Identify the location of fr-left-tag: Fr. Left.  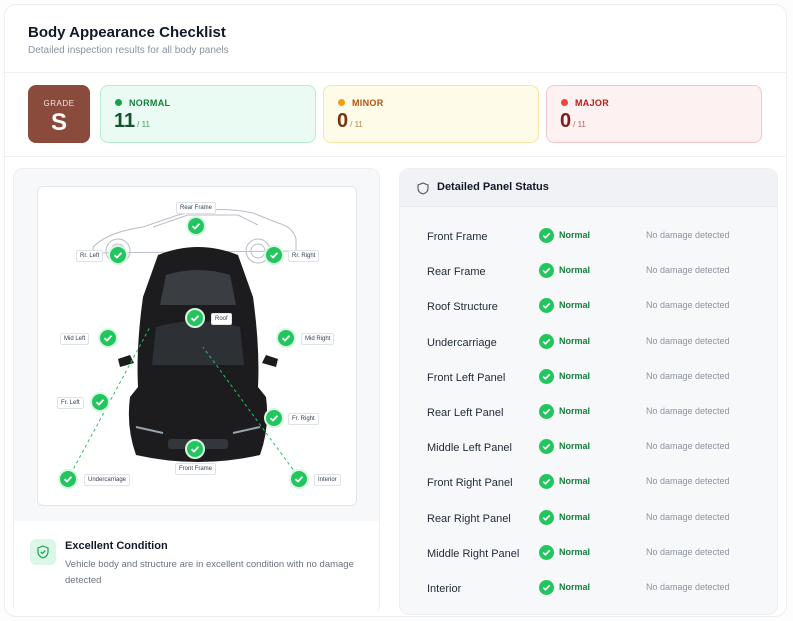
(70, 403).